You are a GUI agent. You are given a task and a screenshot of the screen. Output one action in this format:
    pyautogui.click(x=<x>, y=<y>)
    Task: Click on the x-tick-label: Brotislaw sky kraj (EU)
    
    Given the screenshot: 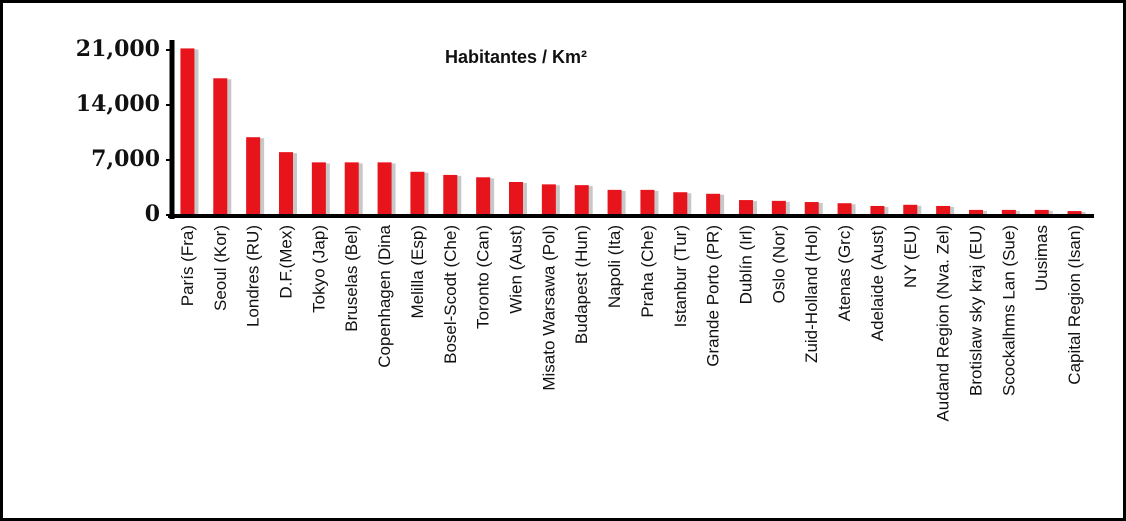 What is the action you would take?
    pyautogui.click(x=975, y=310)
    